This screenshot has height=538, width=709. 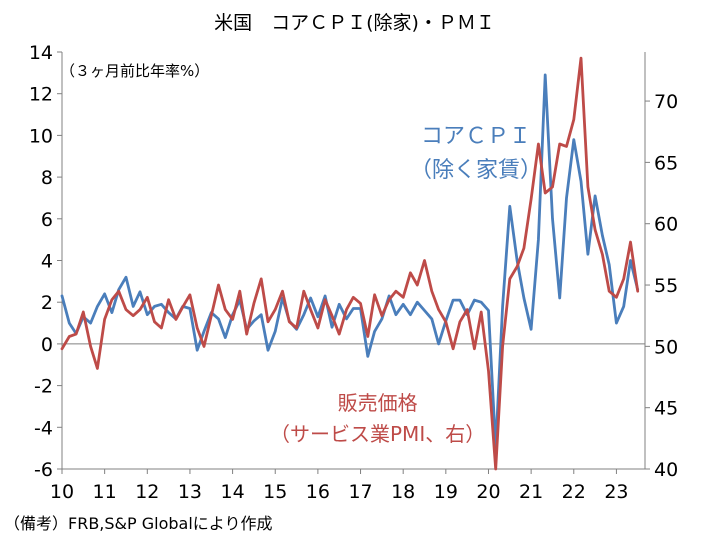 What do you see at coordinates (47, 178) in the screenshot?
I see `left-tick-label: 8` at bounding box center [47, 178].